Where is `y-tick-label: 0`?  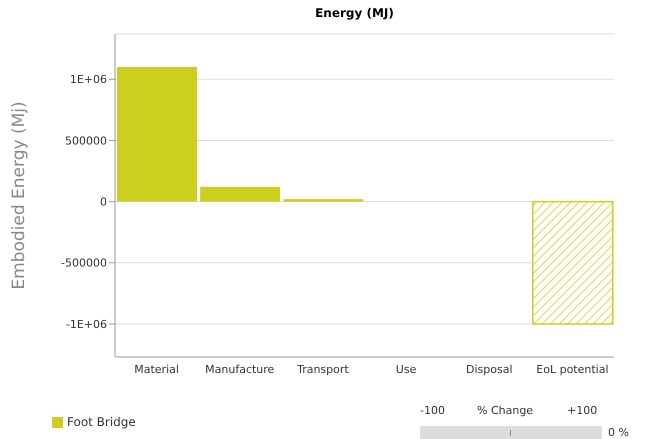 y-tick-label: 0 is located at coordinates (103, 202).